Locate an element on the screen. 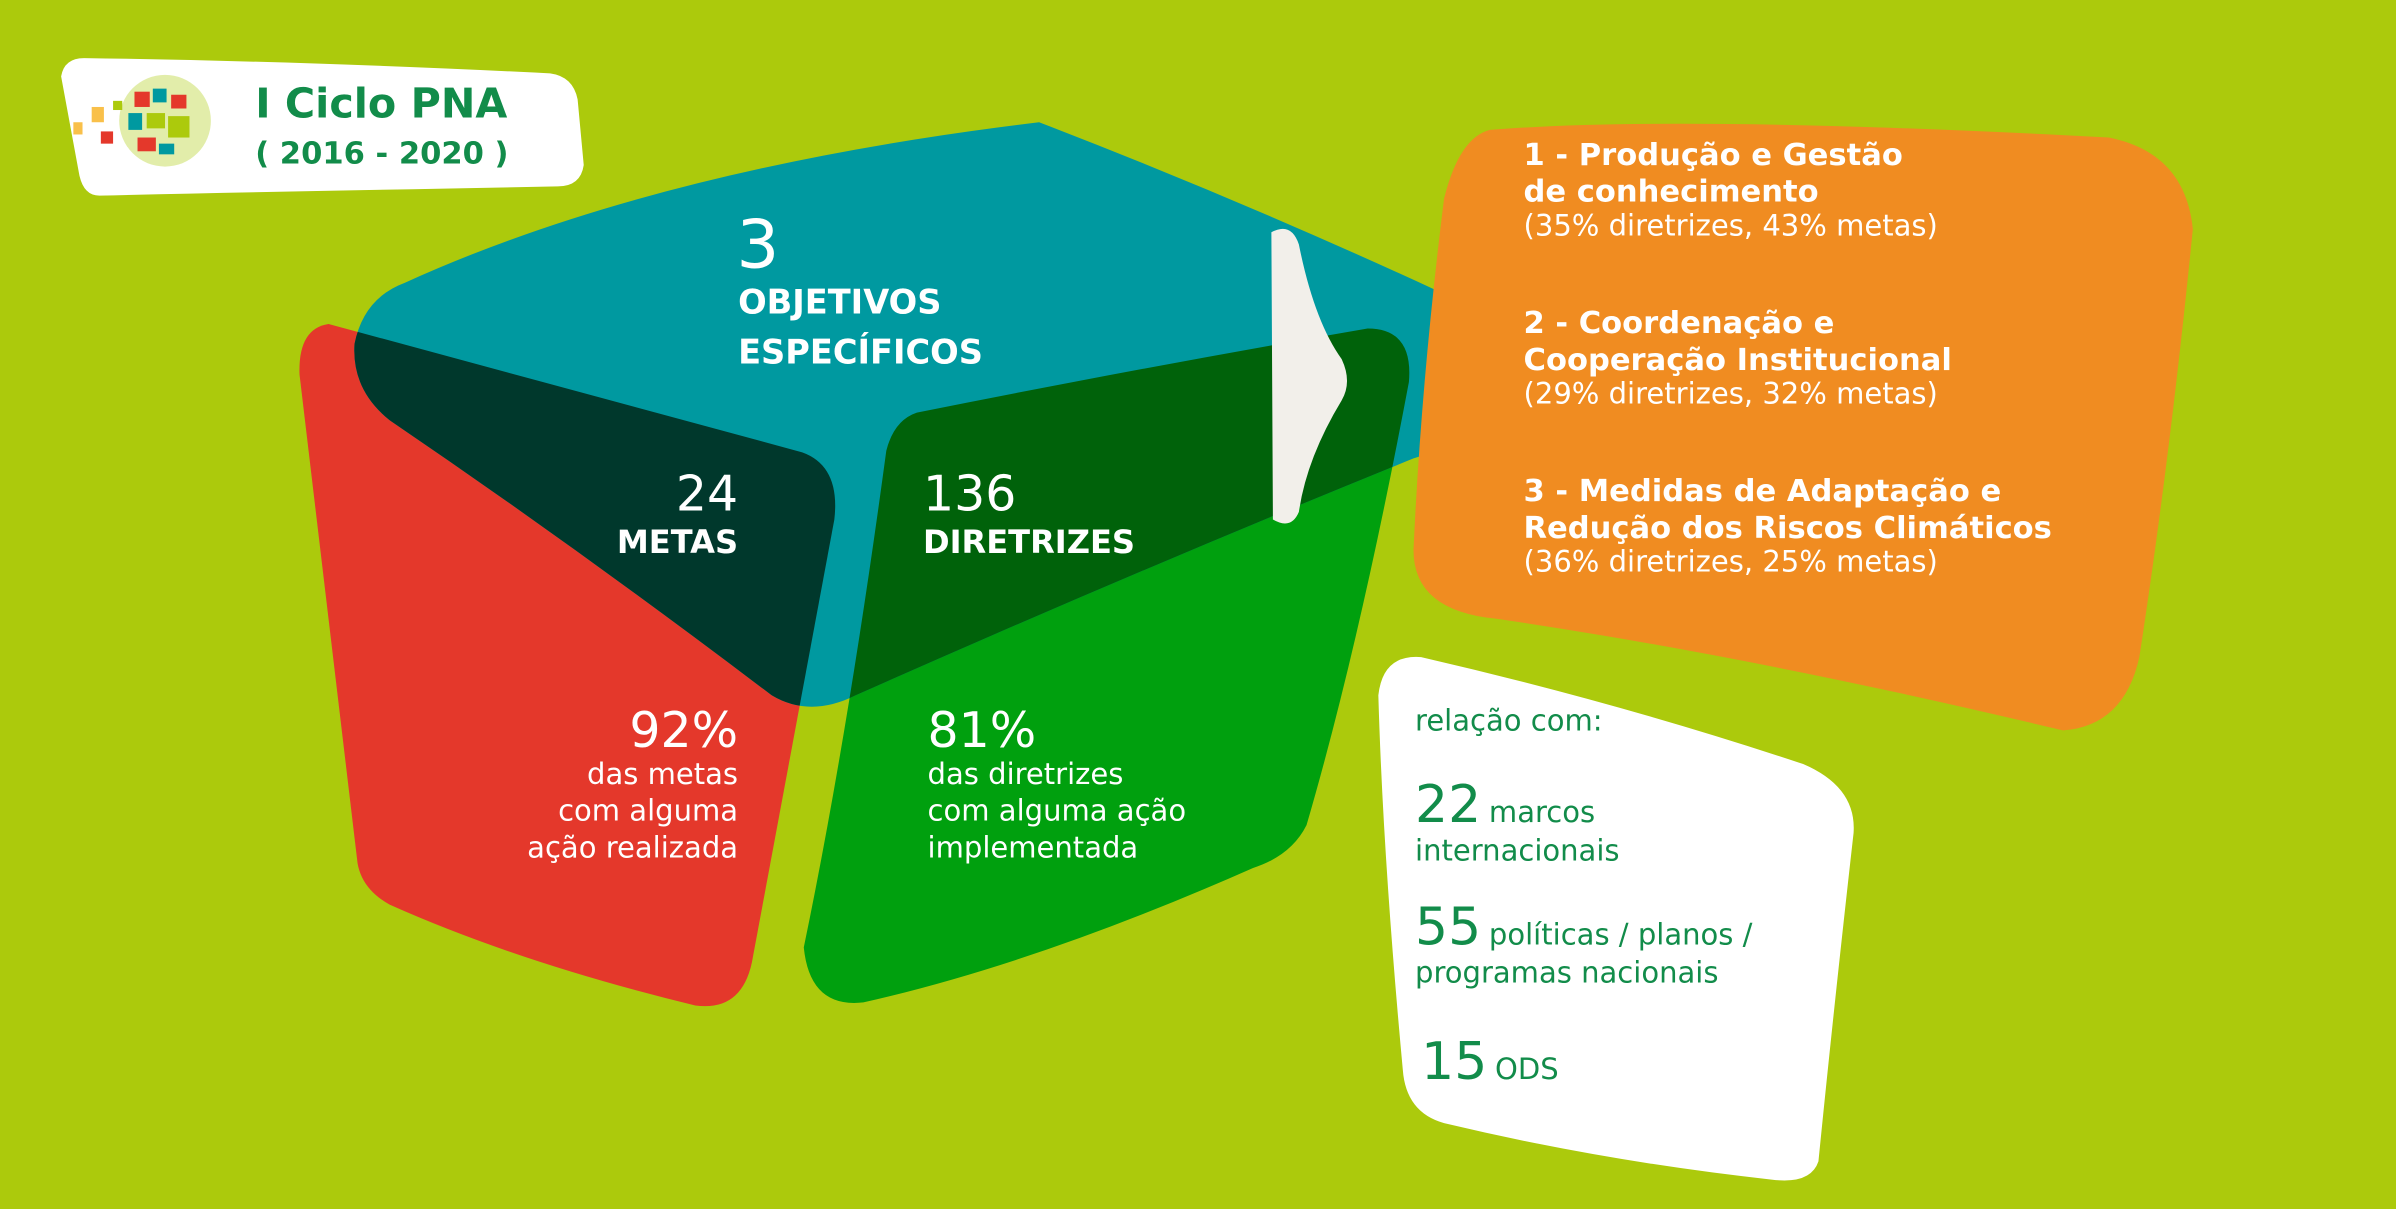 The image size is (2396, 1209). diretrizes-percent: 81% is located at coordinates (982, 730).